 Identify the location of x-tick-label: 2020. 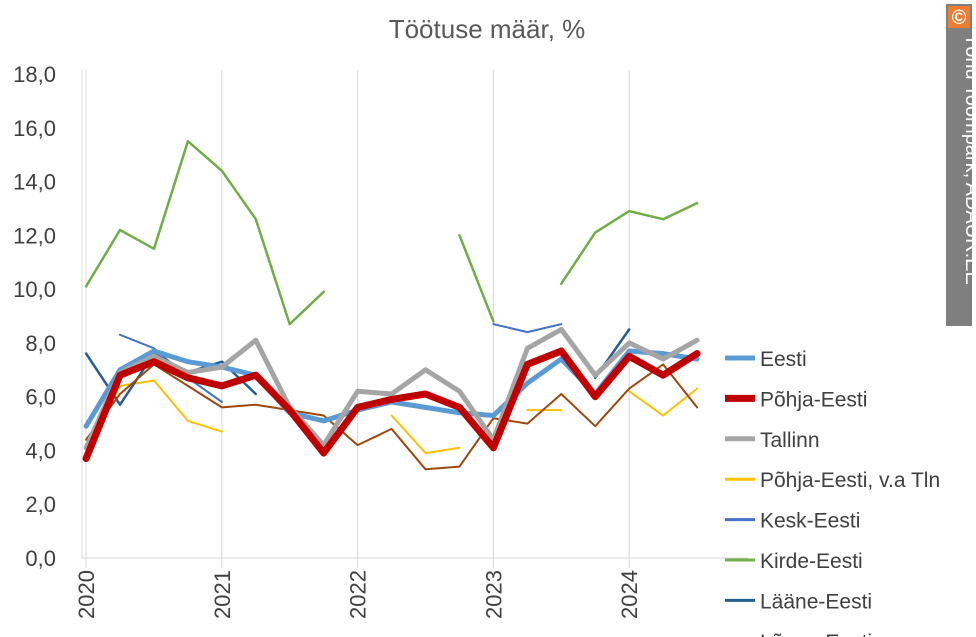
(86, 594).